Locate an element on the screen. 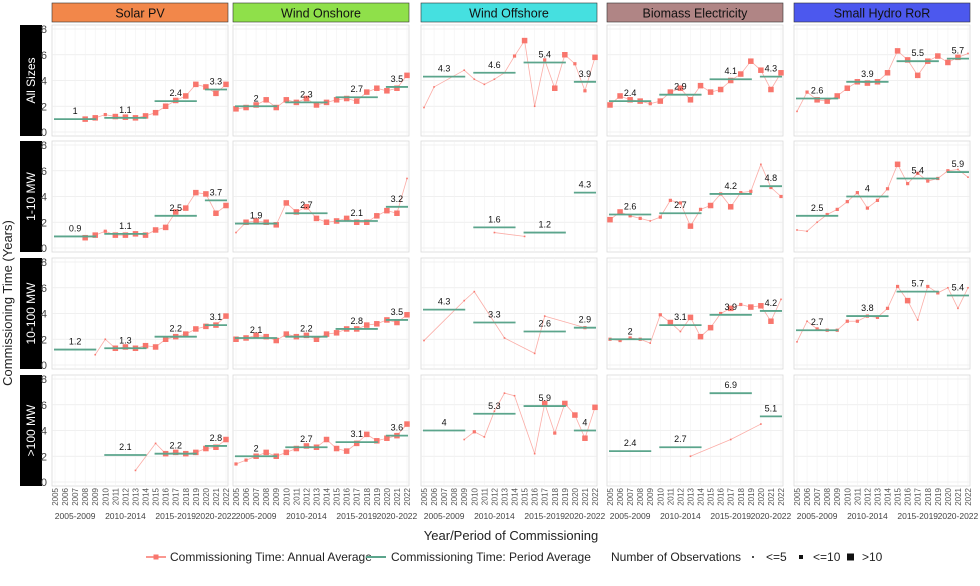 The width and height of the screenshot is (980, 586). facet-panel: 0.9 1.1 2.5 3.7 is located at coordinates (140, 196).